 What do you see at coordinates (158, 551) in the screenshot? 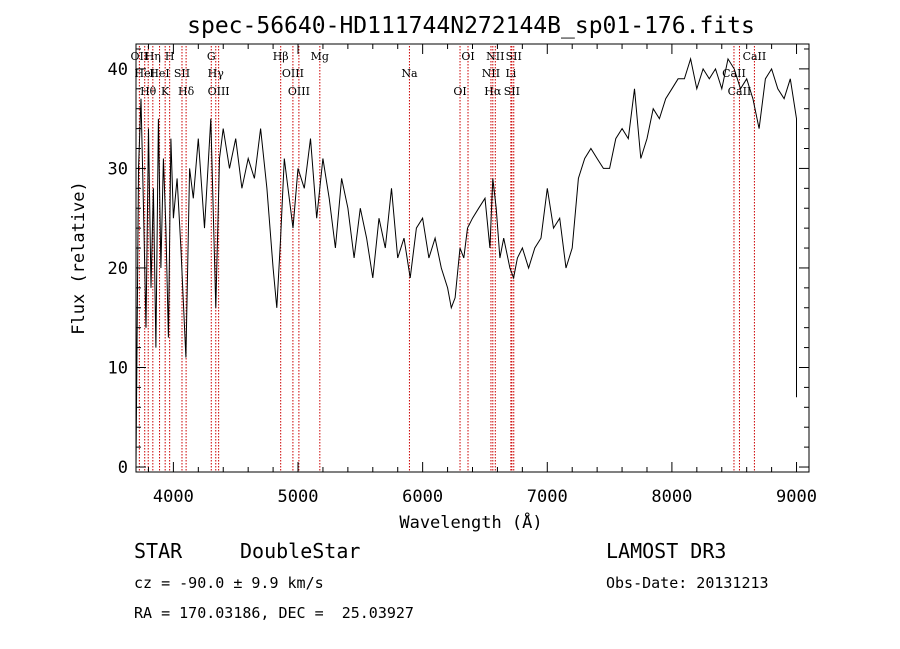
I see `object-class: STAR` at bounding box center [158, 551].